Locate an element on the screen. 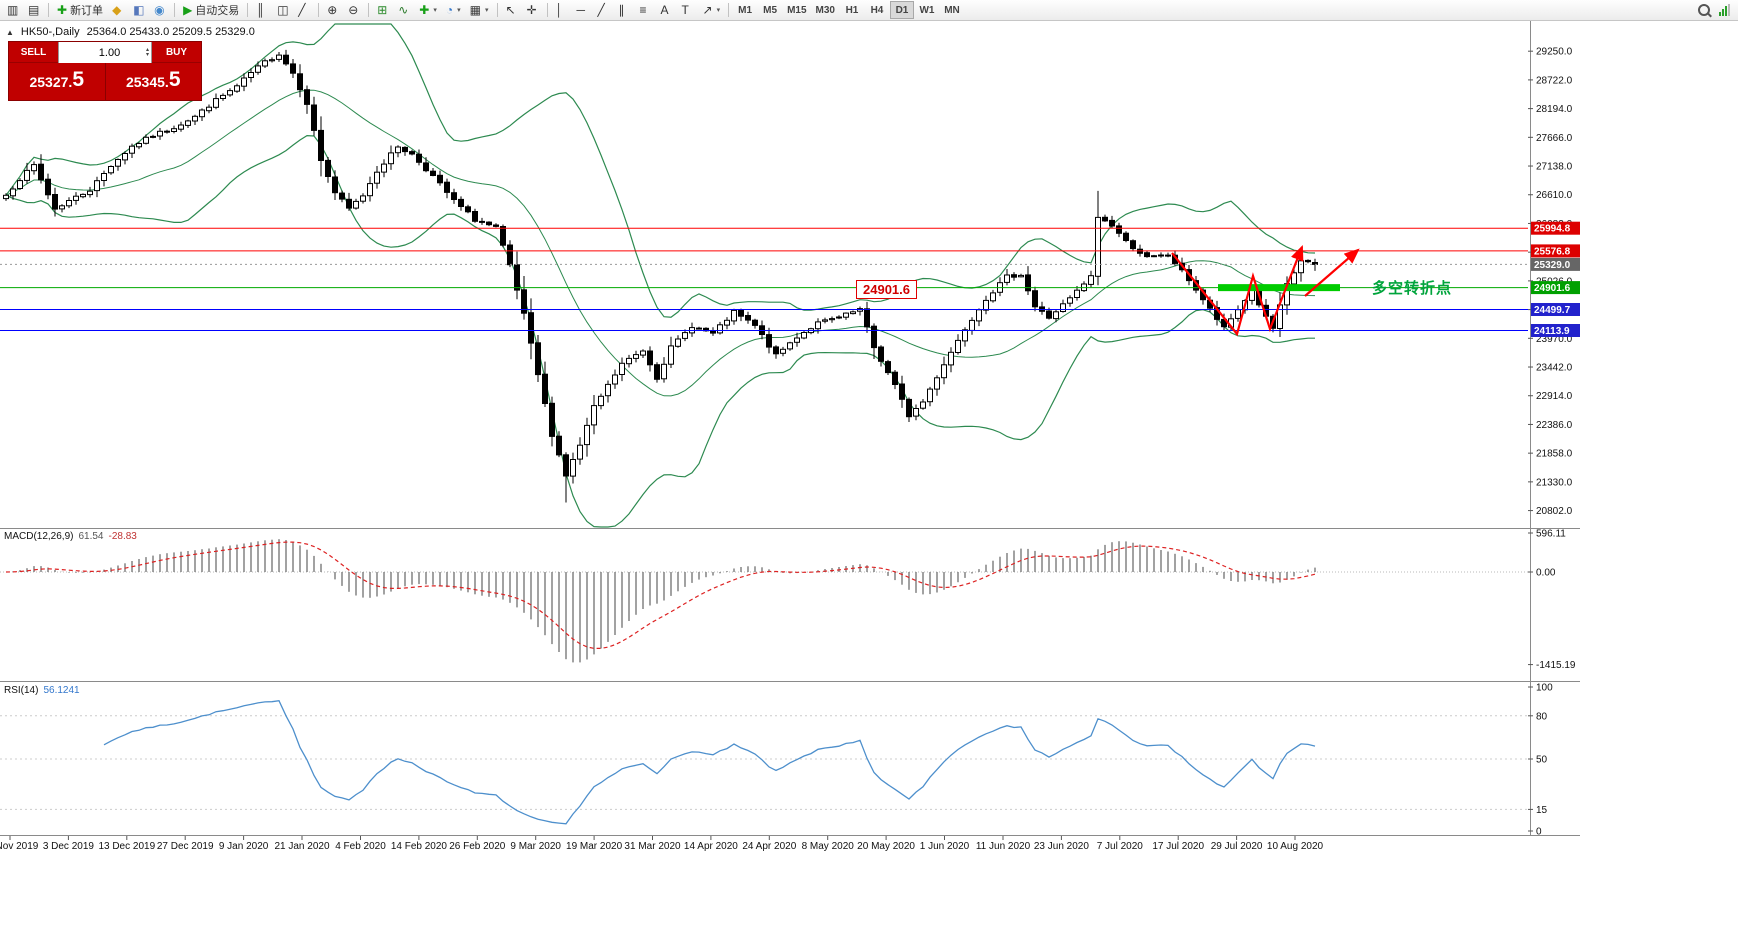  metaeditor-icon: ◆ is located at coordinates (118, 10).